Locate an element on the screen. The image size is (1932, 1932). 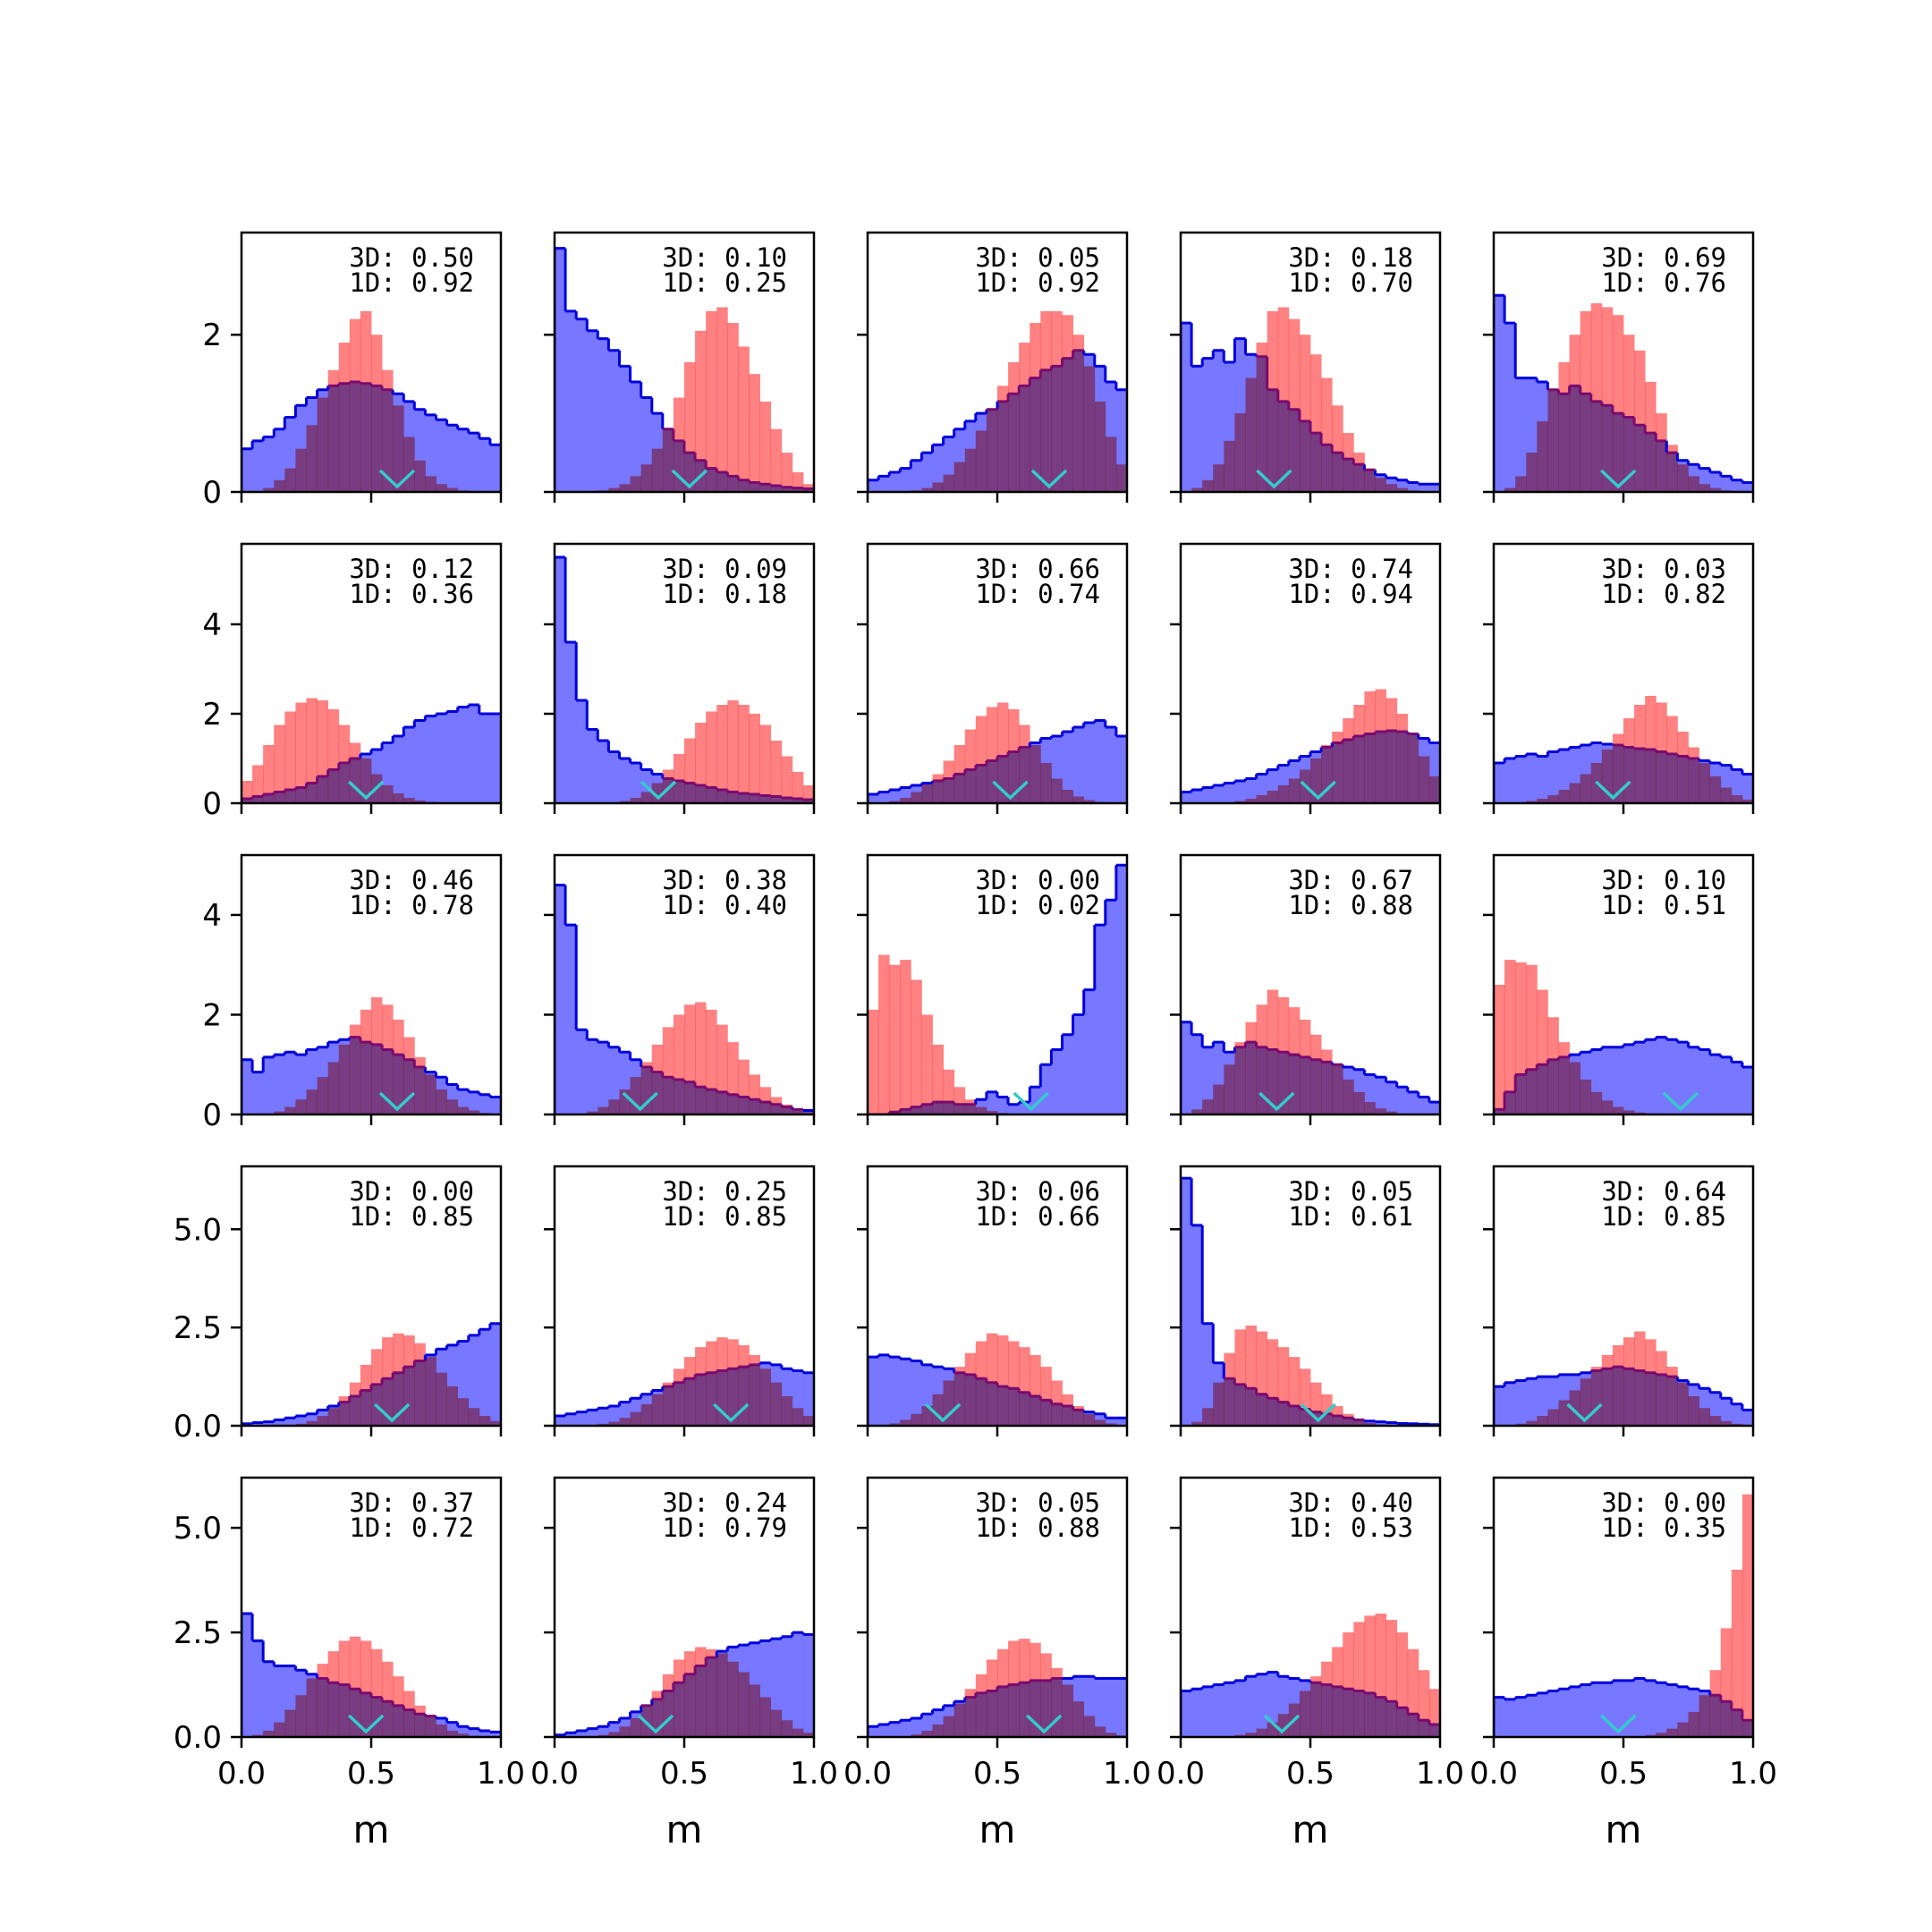
label-1d: 1D: 0.92 is located at coordinates (411, 282).